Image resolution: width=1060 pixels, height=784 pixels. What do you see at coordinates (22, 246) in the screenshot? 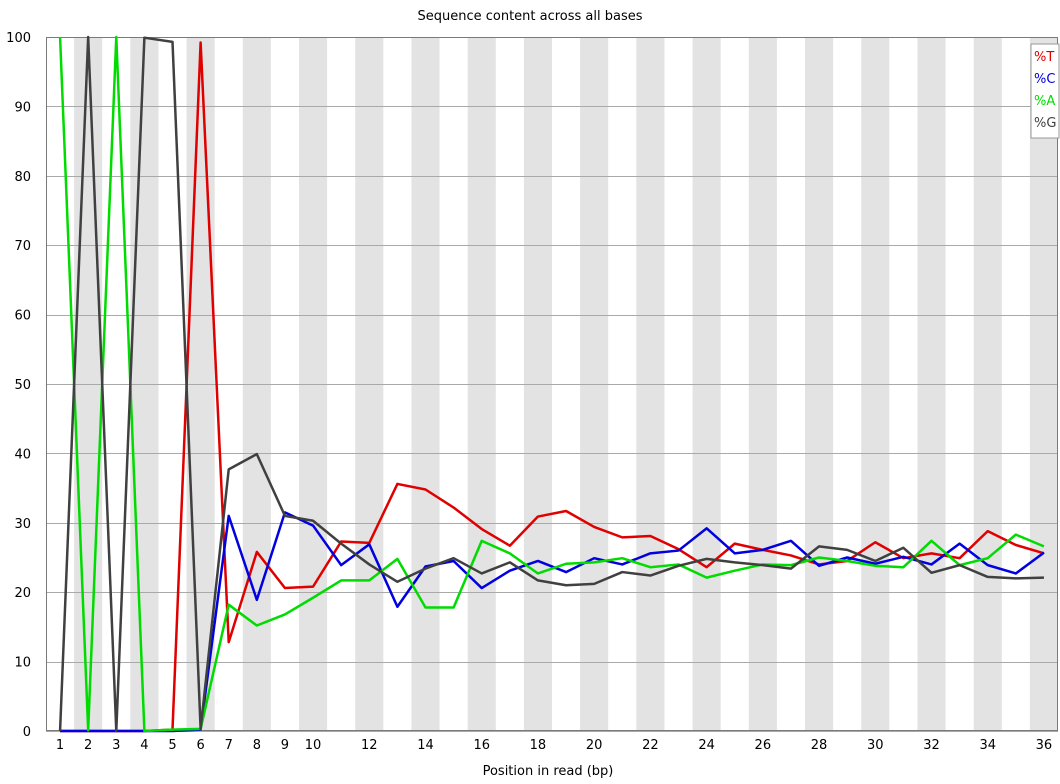
I see `y-tick-70: 70` at bounding box center [22, 246].